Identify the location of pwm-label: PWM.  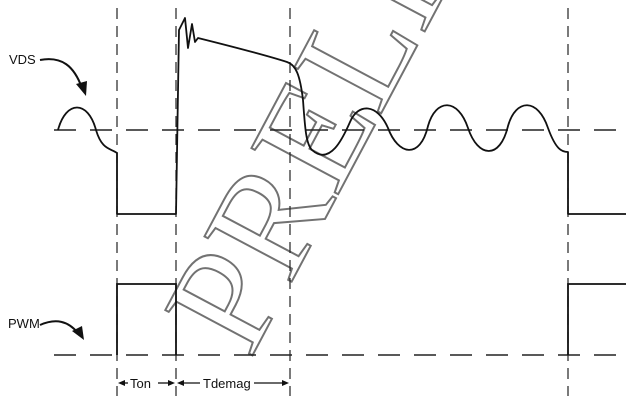
(24, 323).